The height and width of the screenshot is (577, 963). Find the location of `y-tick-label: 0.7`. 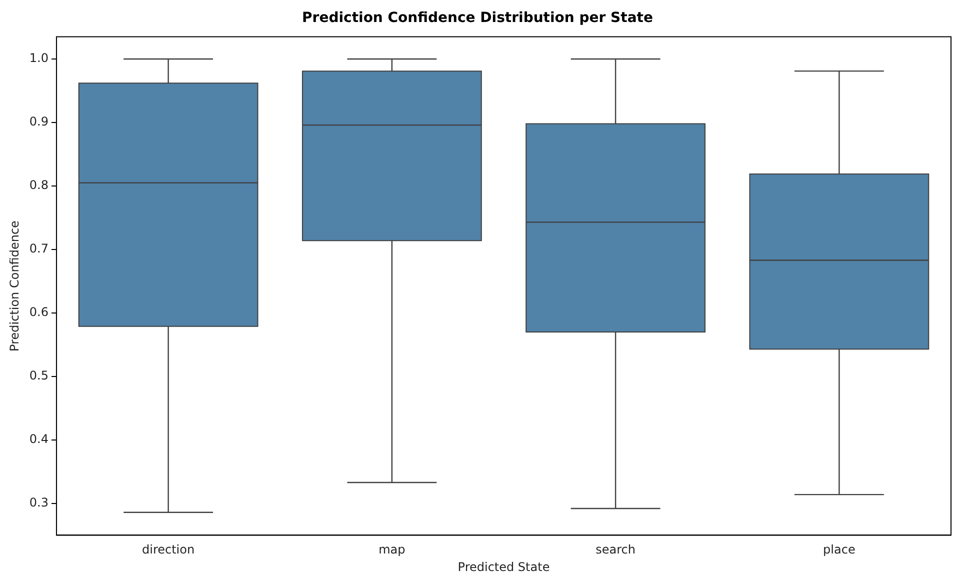

y-tick-label: 0.7 is located at coordinates (38, 249).